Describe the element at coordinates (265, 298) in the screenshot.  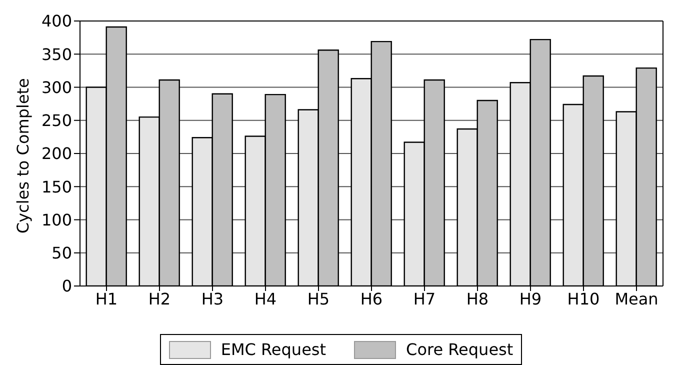
I see `x-tick-label: H4` at that location.